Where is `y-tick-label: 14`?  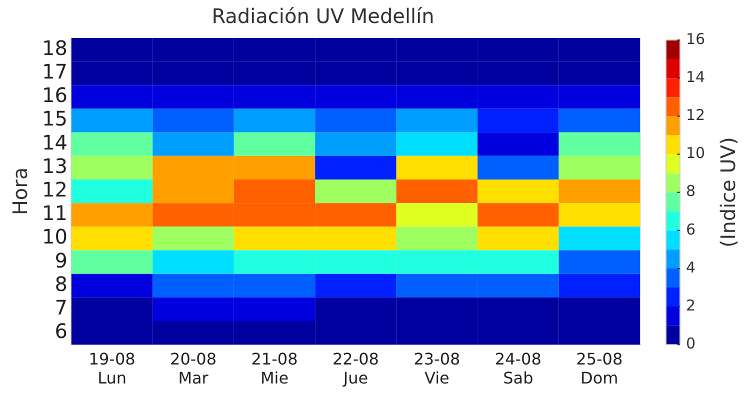 y-tick-label: 14 is located at coordinates (55, 142).